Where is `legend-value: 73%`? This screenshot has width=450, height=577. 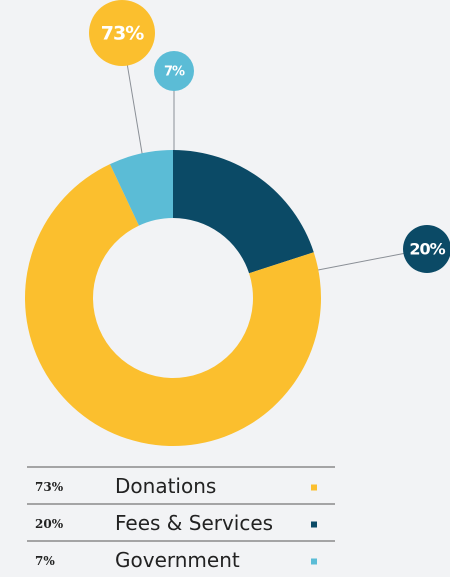 legend-value: 73% is located at coordinates (49, 487).